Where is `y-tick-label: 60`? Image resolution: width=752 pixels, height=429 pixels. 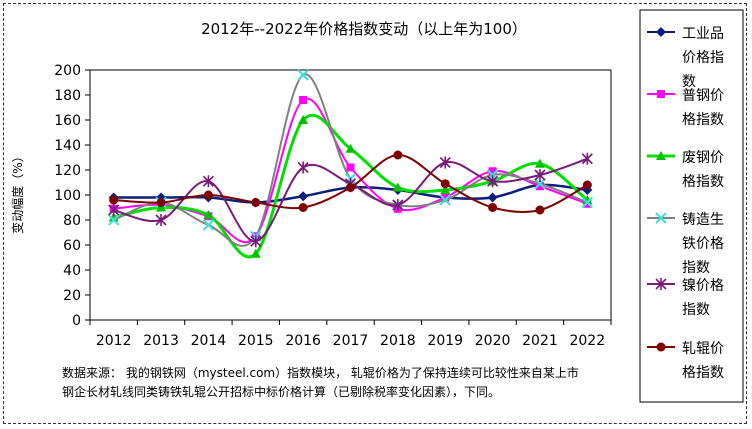
y-tick-label: 60 is located at coordinates (72, 246).